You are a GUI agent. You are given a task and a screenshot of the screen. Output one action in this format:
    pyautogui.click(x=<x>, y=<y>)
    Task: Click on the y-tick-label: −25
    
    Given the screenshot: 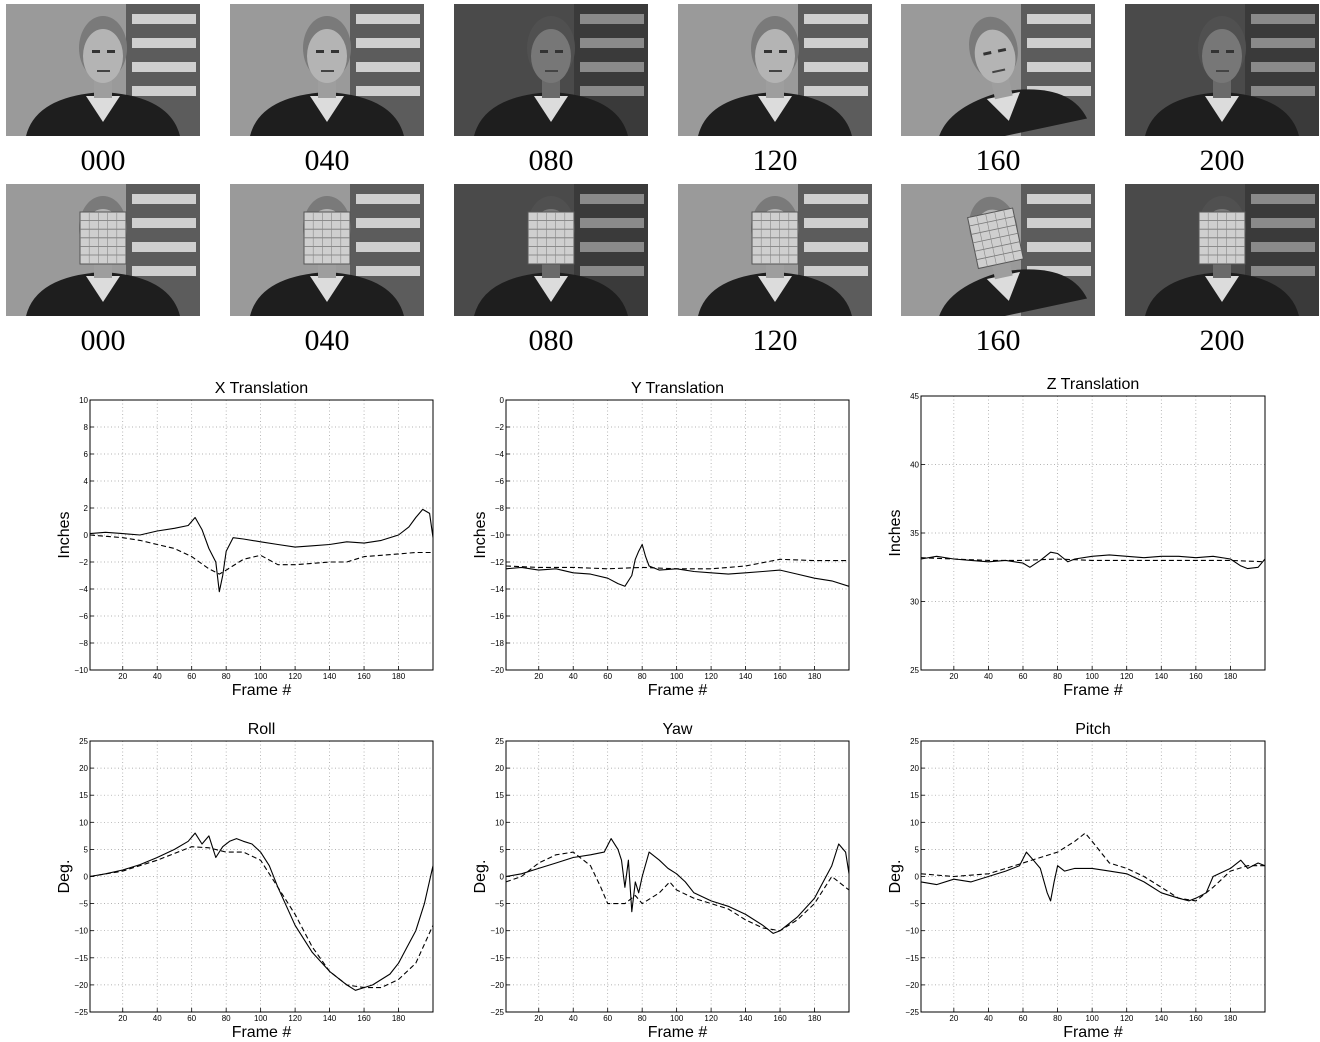 What is the action you would take?
    pyautogui.click(x=497, y=1012)
    